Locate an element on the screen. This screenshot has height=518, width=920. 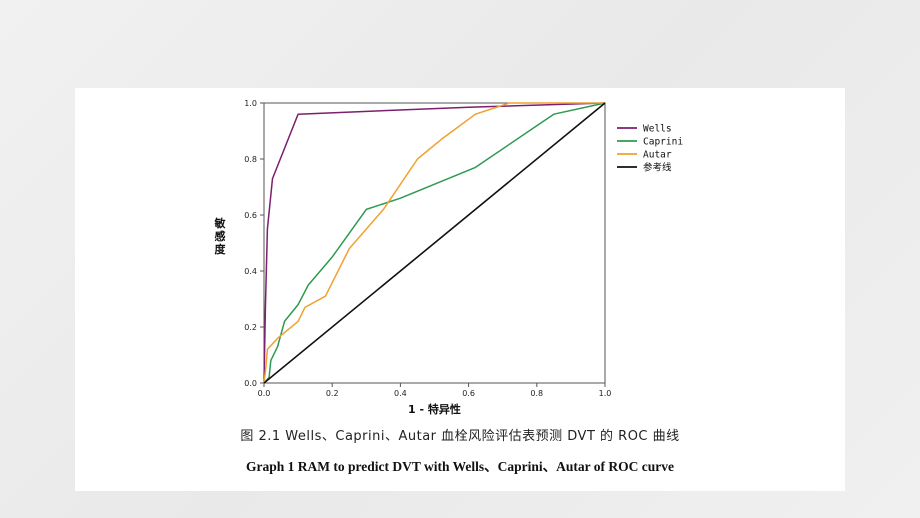
x-tick-label: 0.8 is located at coordinates (536, 393).